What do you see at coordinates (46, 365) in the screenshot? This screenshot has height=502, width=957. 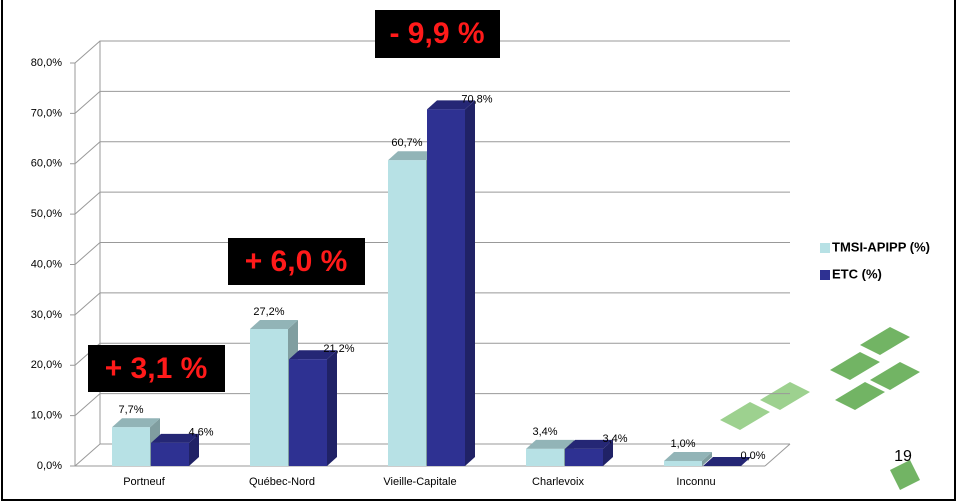 I see `y-tick-label: 20,0%` at bounding box center [46, 365].